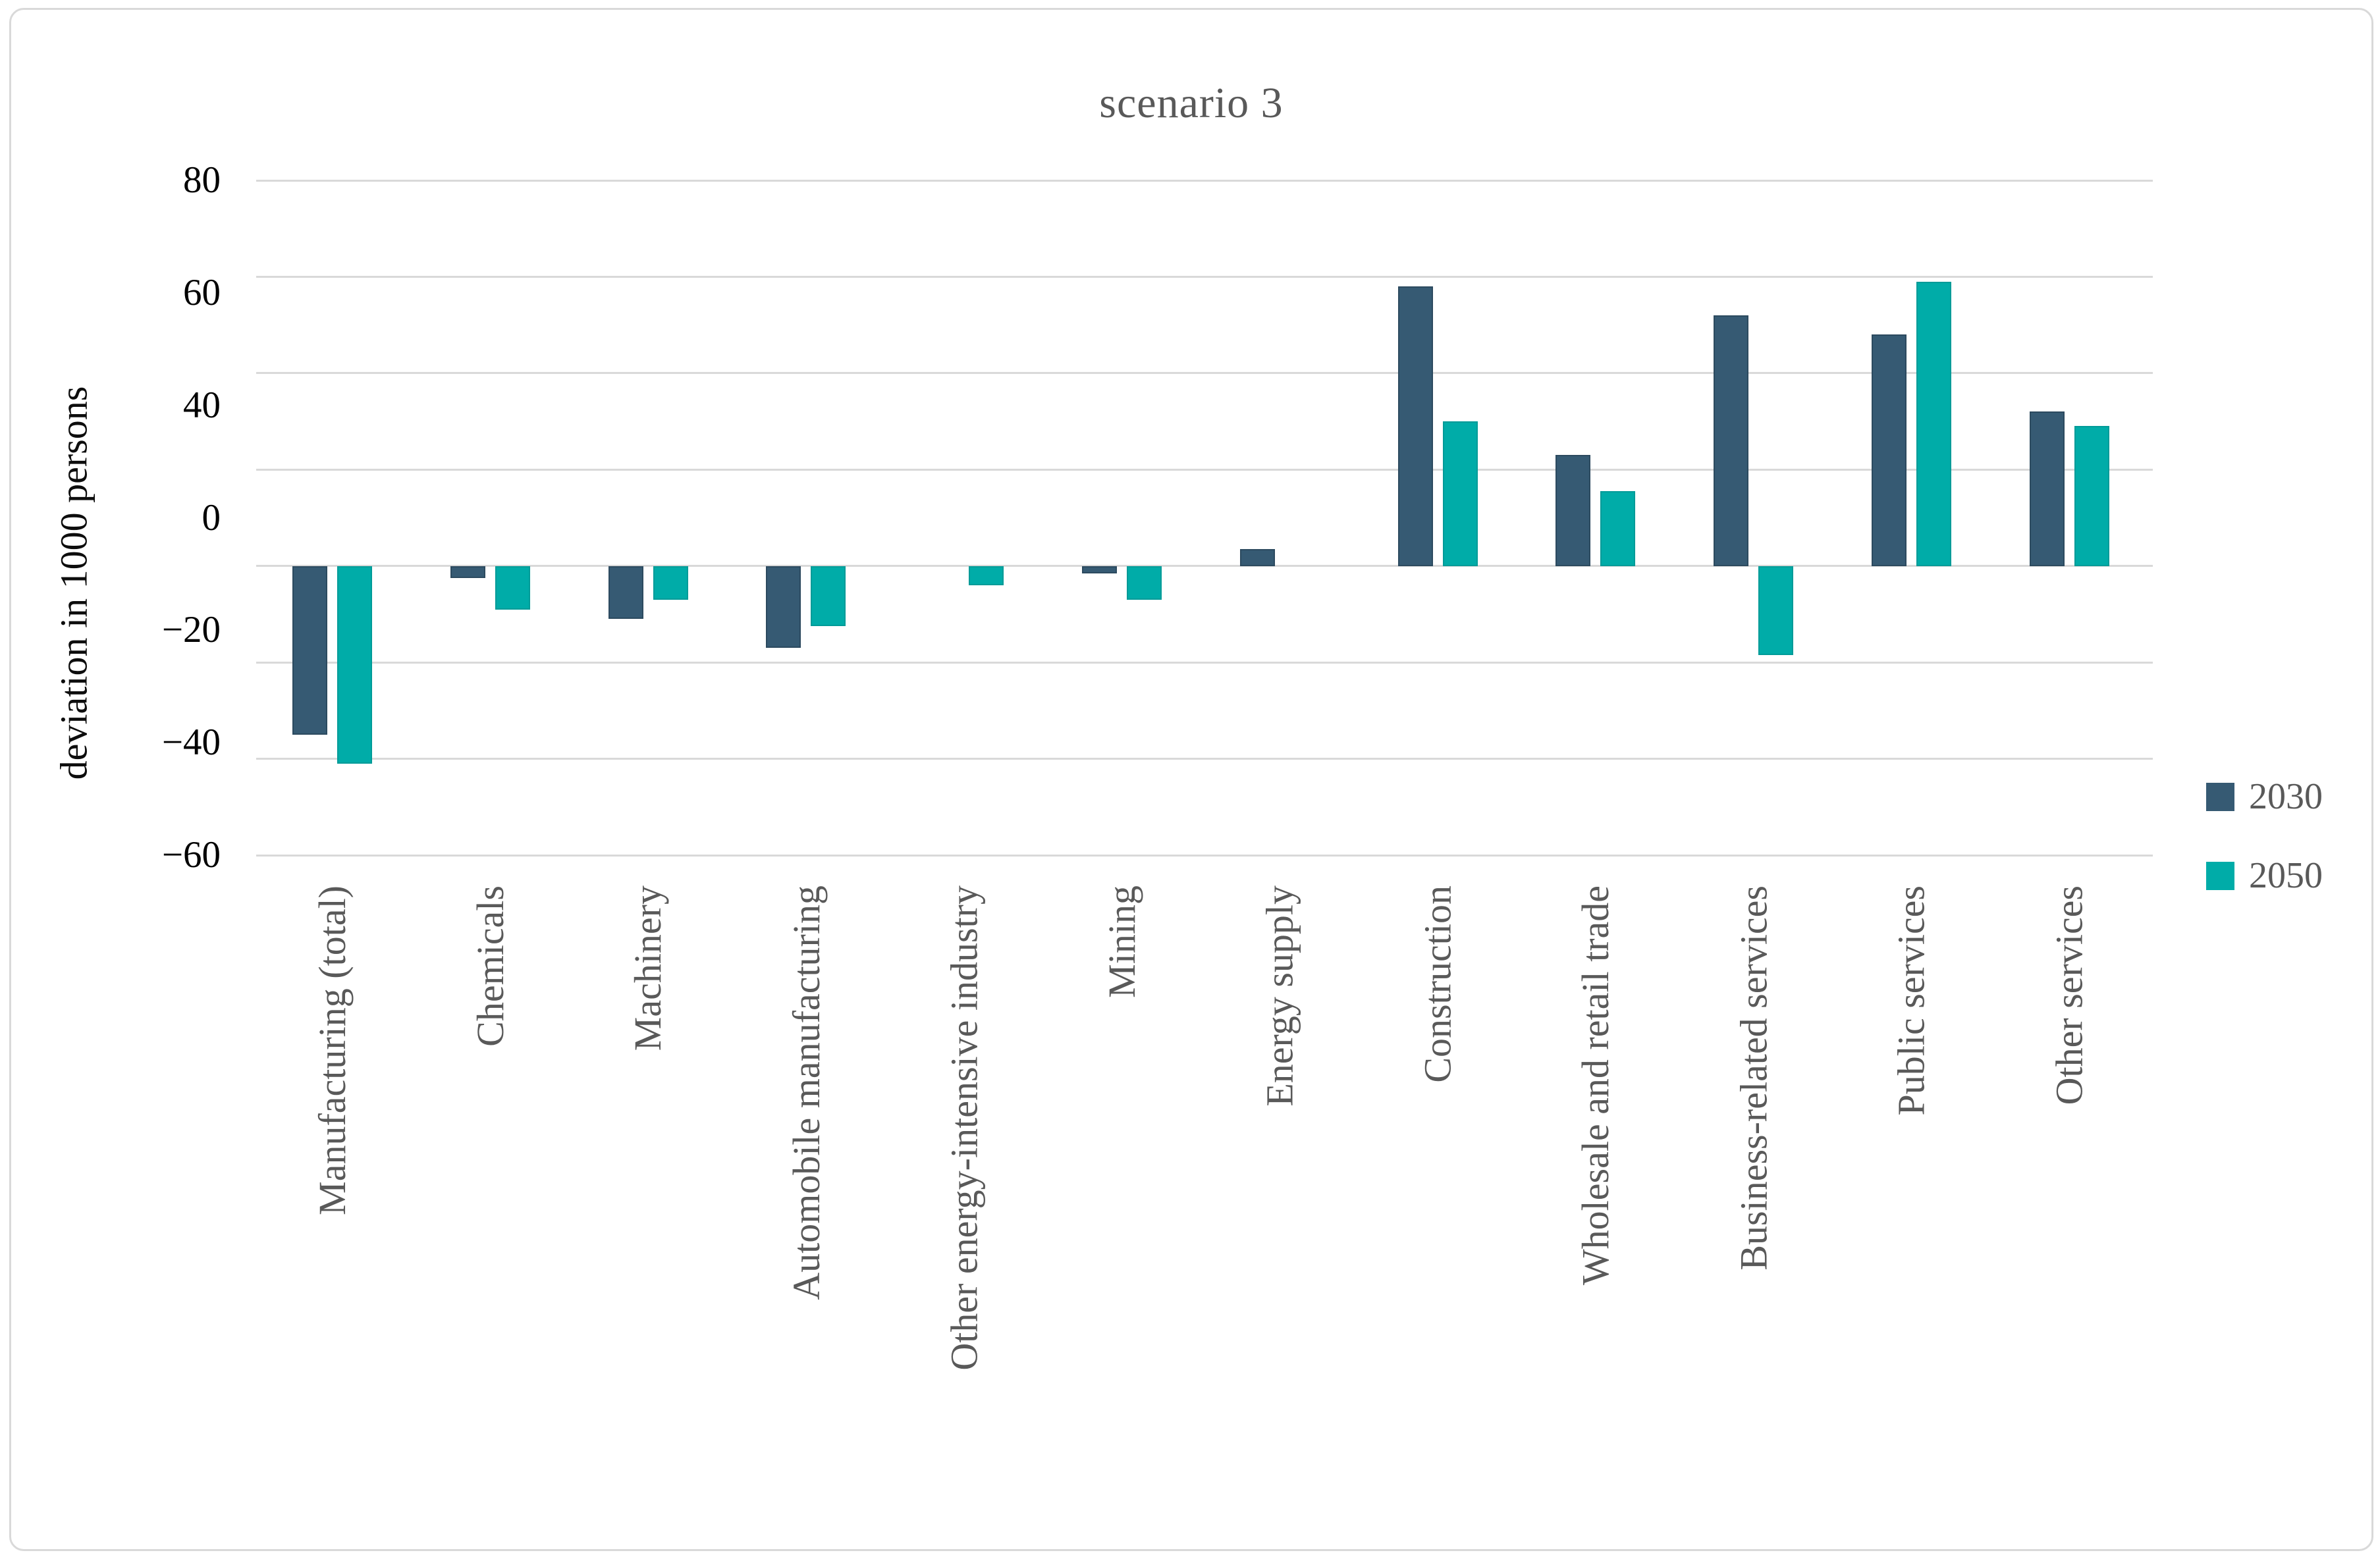 The height and width of the screenshot is (1557, 2380). Describe the element at coordinates (202, 405) in the screenshot. I see `y-tick-label: 40` at that location.